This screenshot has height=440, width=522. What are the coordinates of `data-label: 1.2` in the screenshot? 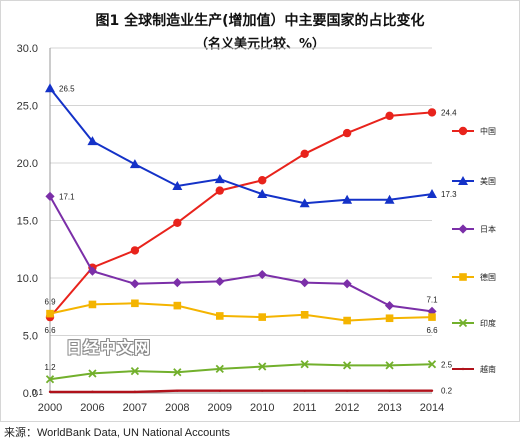 It's located at (50, 367).